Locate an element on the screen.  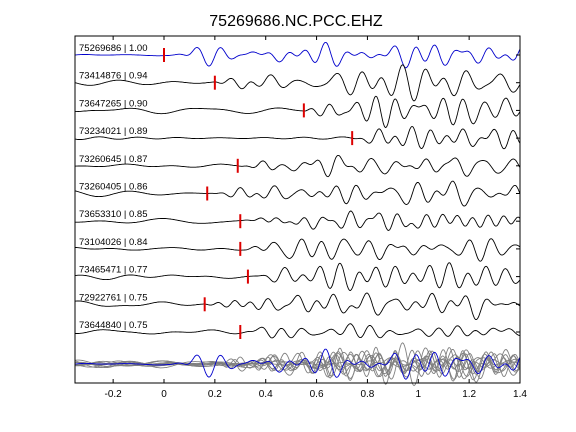
x-tick-label: 1.4 is located at coordinates (520, 394).